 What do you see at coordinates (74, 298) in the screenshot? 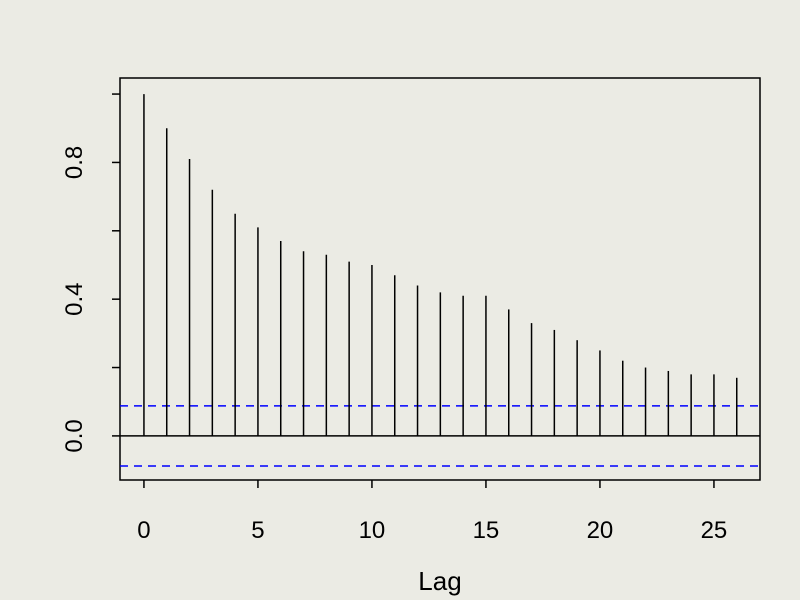
I see `y-tick-label: 0.4` at bounding box center [74, 298].